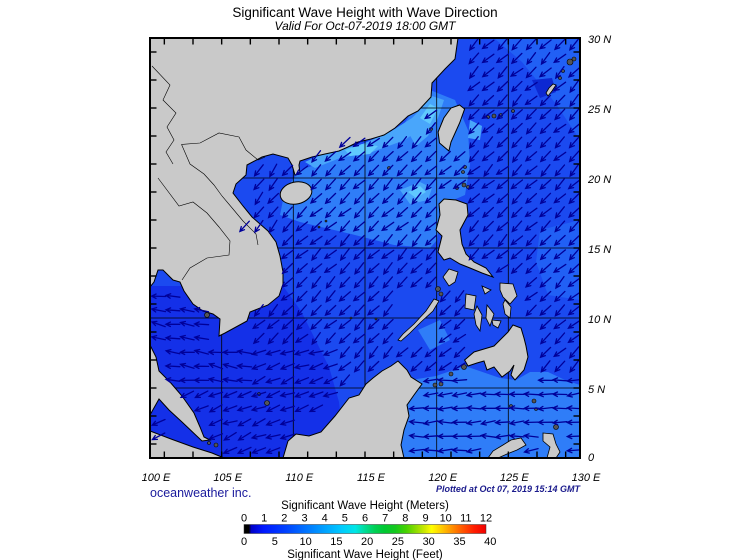 The width and height of the screenshot is (755, 560). Describe the element at coordinates (284, 519) in the screenshot. I see `svg-text: 2` at that location.